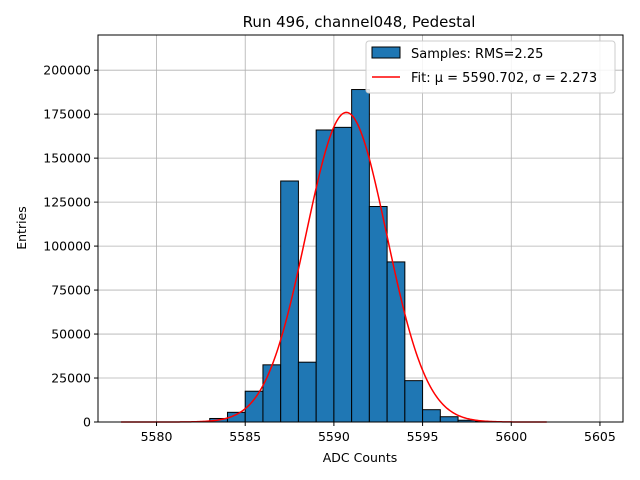  Describe the element at coordinates (245, 436) in the screenshot. I see `x-tick-label: 5585` at that location.